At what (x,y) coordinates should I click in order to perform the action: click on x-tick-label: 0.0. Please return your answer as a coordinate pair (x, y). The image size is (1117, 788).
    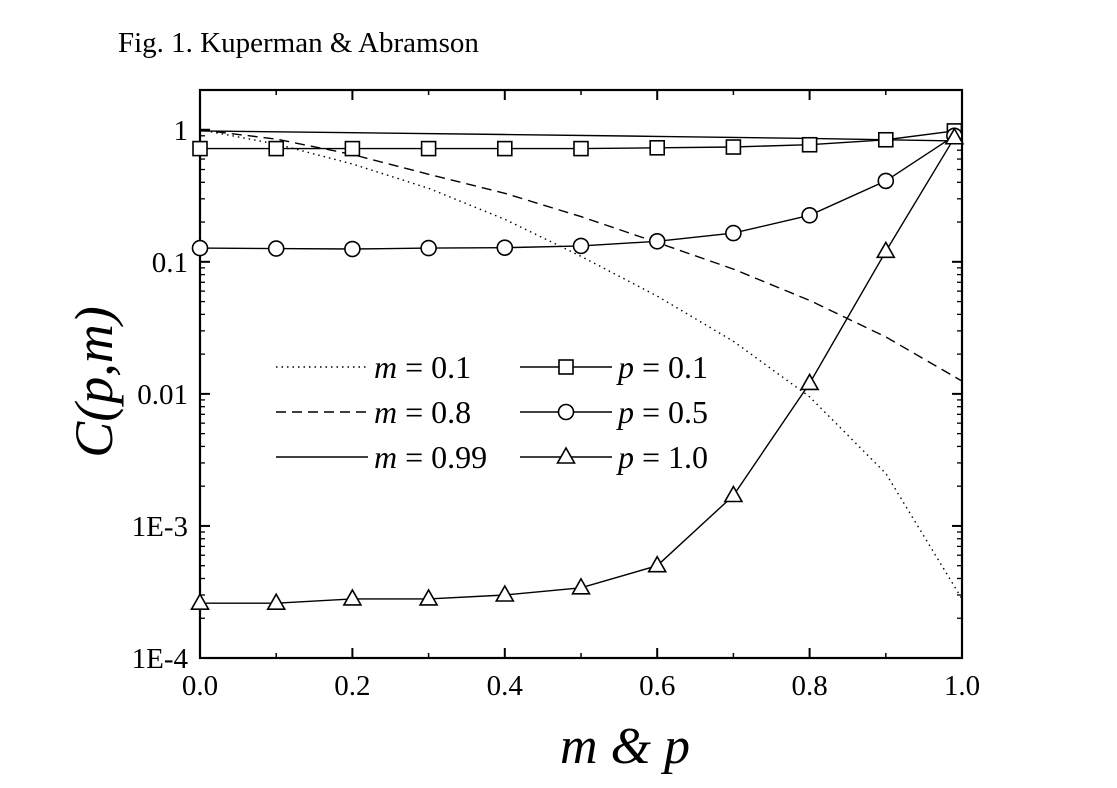
    Looking at the image, I should click on (200, 686).